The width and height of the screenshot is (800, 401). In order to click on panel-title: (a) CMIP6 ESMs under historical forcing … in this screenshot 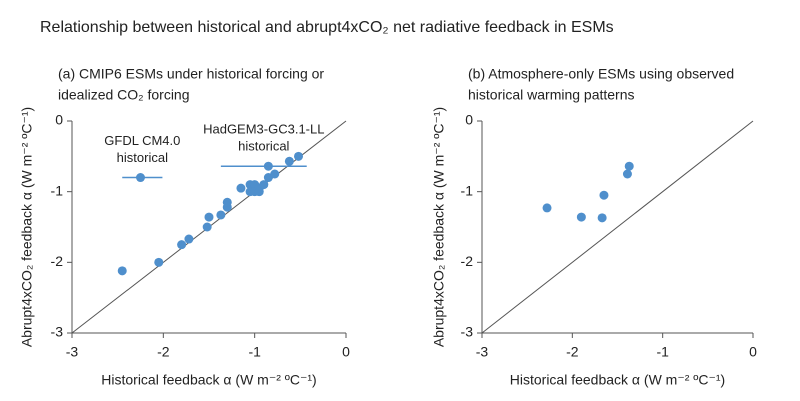, I will do `click(191, 74)`.